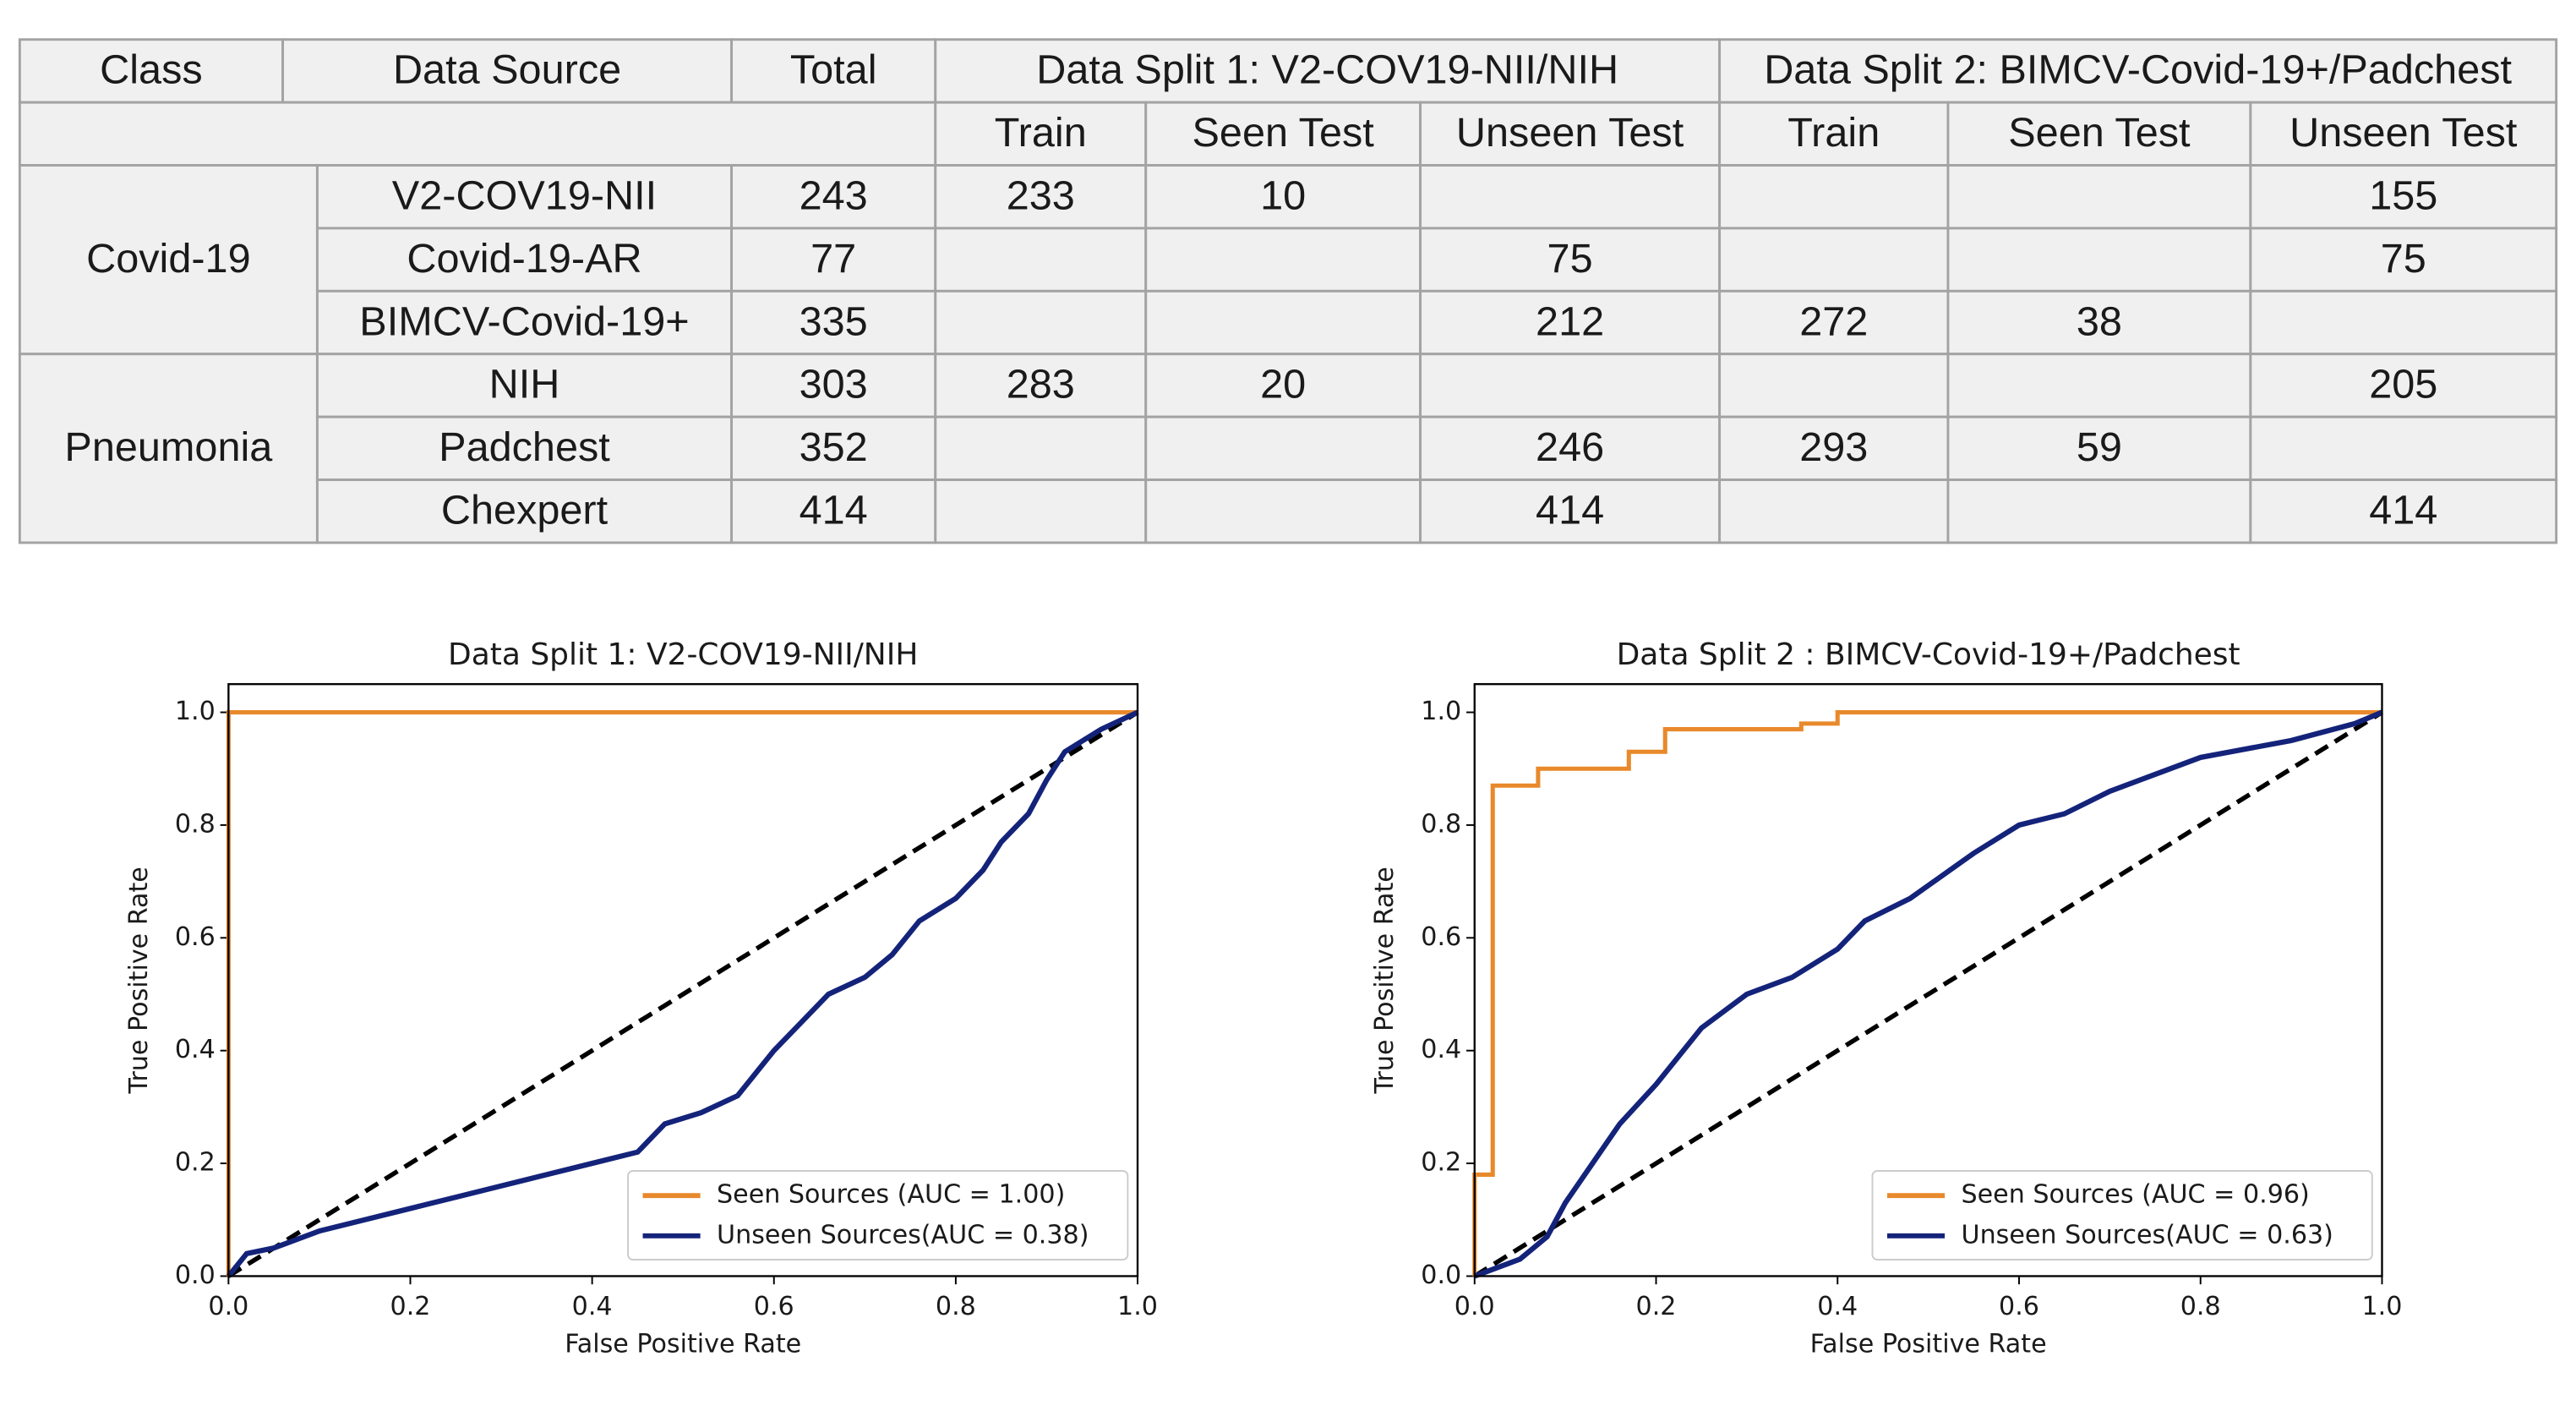 This screenshot has height=1411, width=2576. I want to click on cell-text: 10, so click(1283, 196).